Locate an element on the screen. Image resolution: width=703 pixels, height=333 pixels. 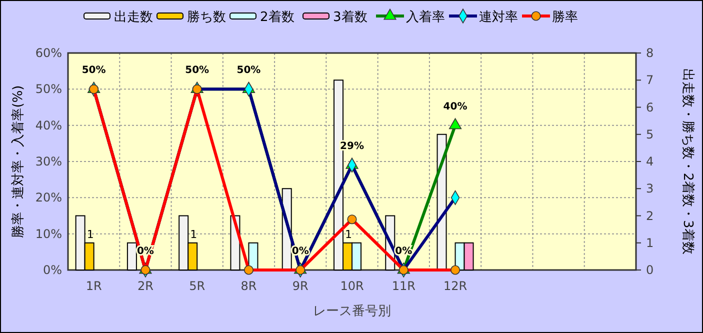
x-tick-label: 5R is located at coordinates (197, 286).